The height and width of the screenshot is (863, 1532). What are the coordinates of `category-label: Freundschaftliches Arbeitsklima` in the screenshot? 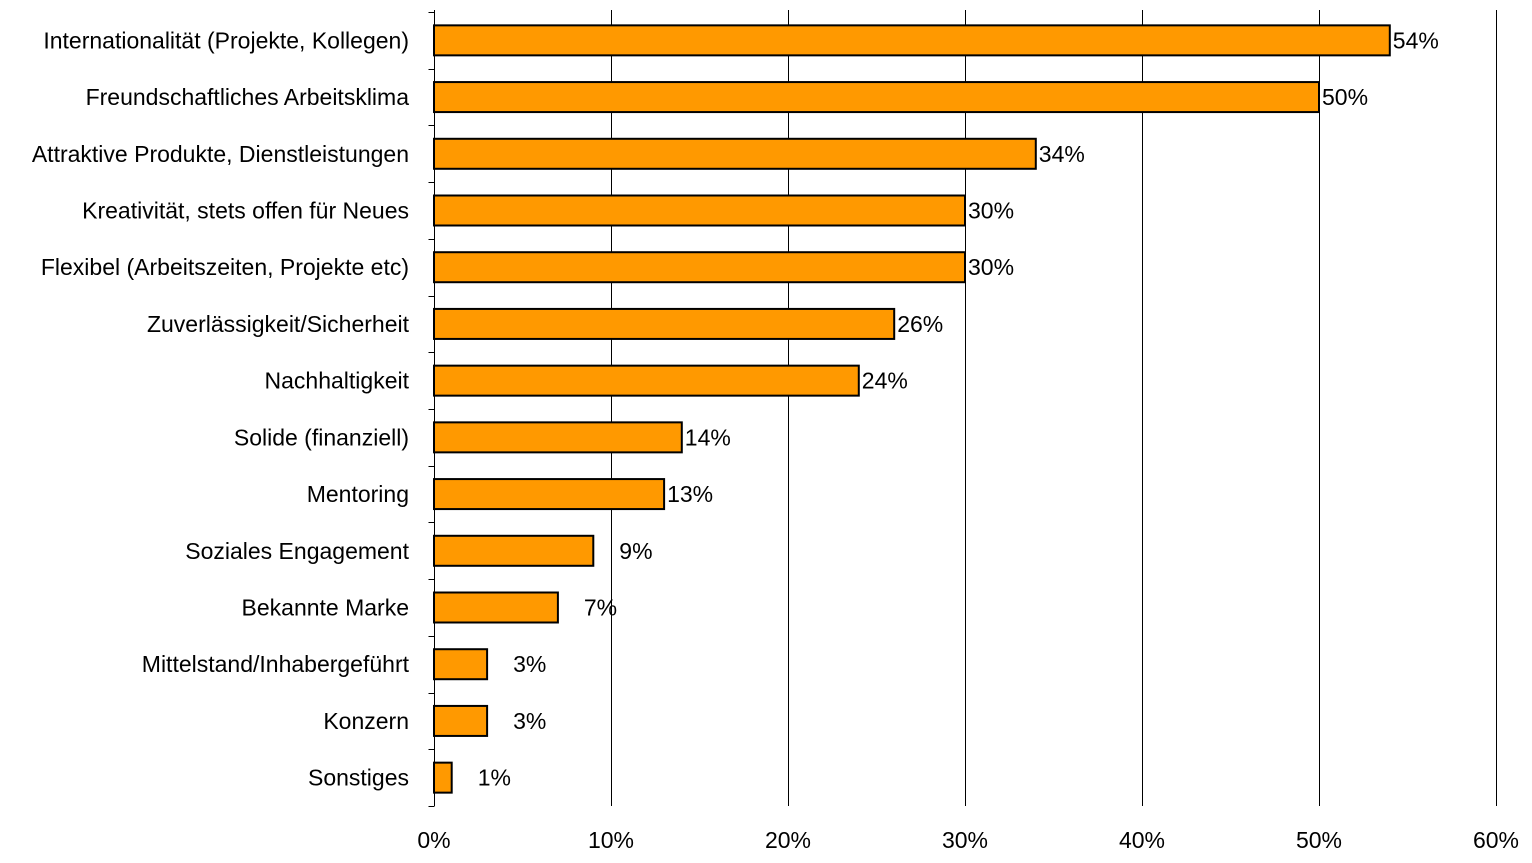 It's located at (248, 97).